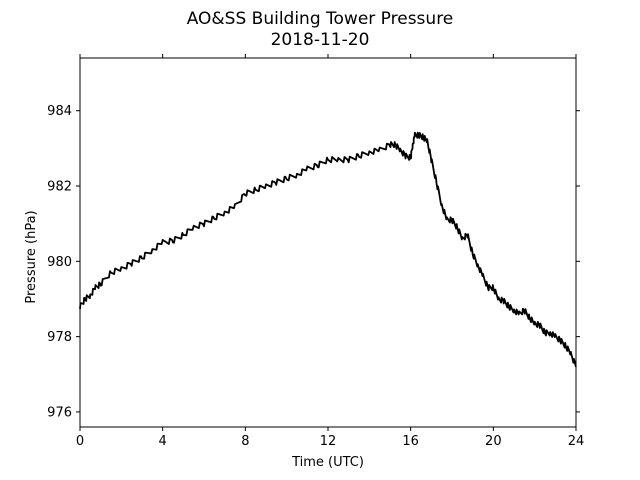 This screenshot has height=480, width=640. What do you see at coordinates (59, 262) in the screenshot?
I see `y-tick-label: 980` at bounding box center [59, 262].